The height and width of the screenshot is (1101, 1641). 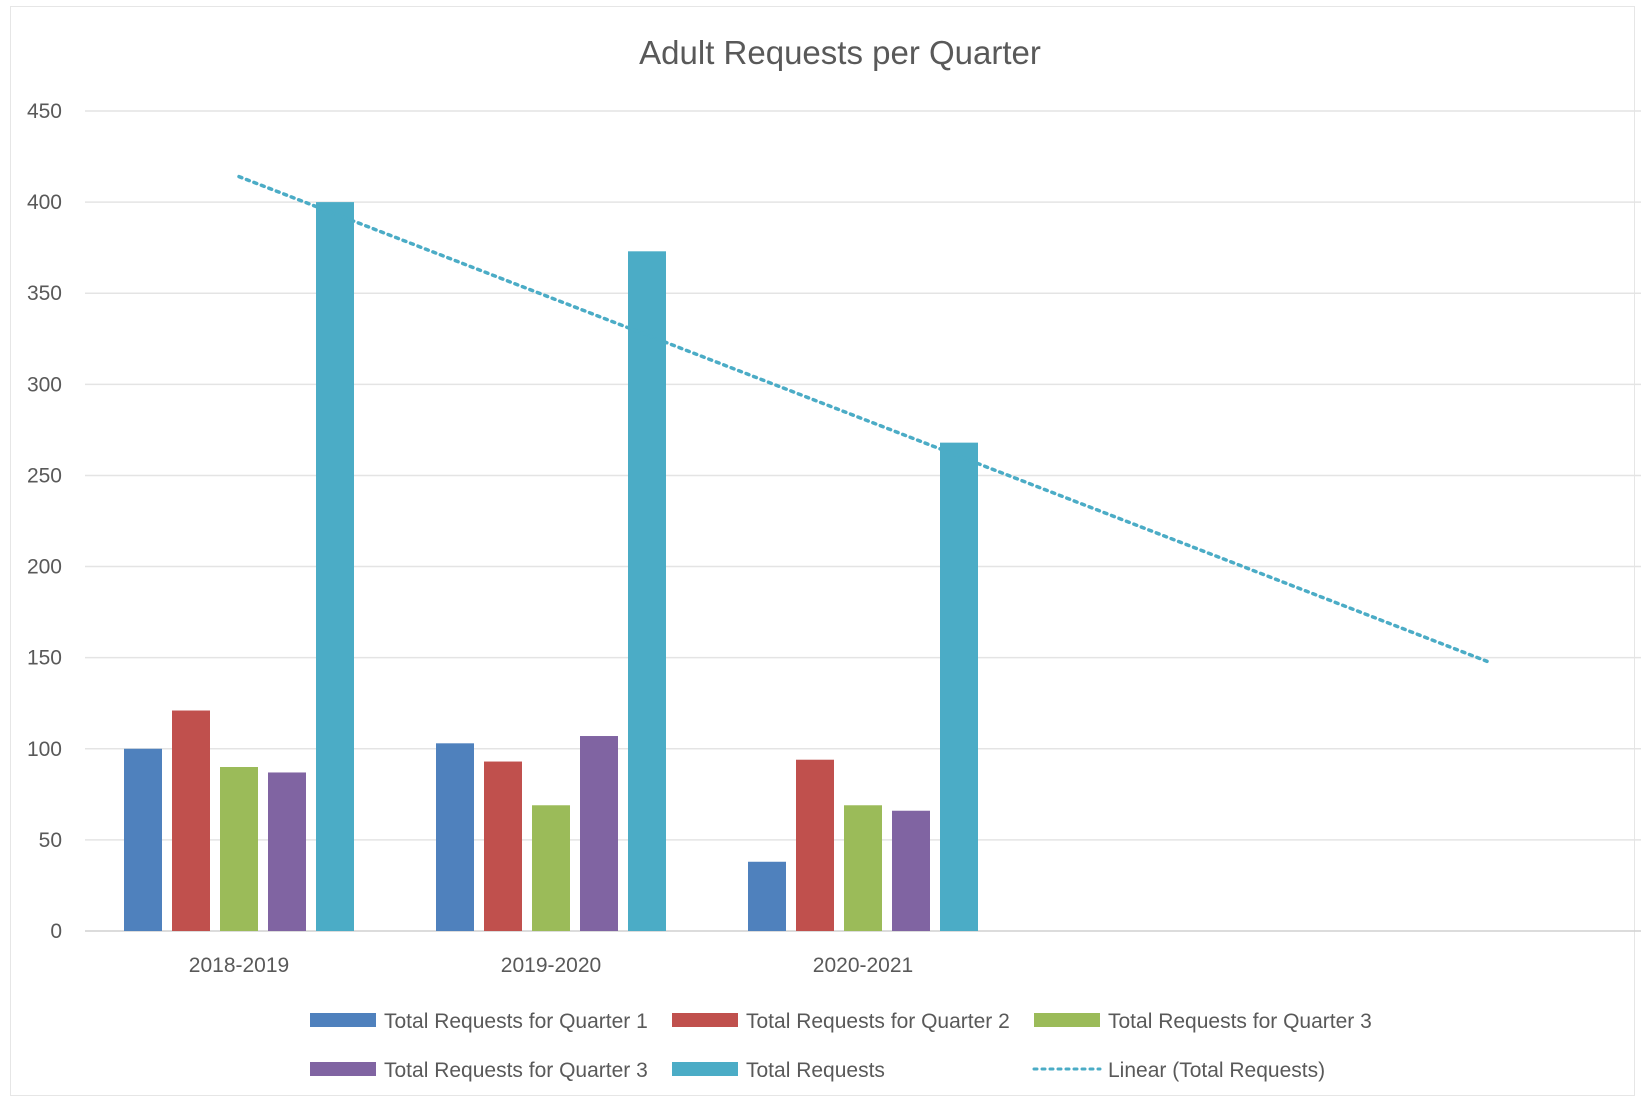 What do you see at coordinates (878, 1021) in the screenshot?
I see `legend-label: Total Requests for Quarter 2` at bounding box center [878, 1021].